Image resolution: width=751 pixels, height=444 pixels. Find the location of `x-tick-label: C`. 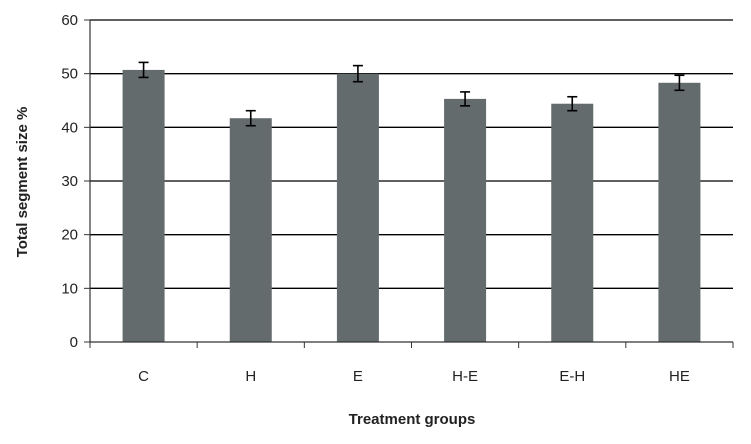

x-tick-label: C is located at coordinates (143, 376).